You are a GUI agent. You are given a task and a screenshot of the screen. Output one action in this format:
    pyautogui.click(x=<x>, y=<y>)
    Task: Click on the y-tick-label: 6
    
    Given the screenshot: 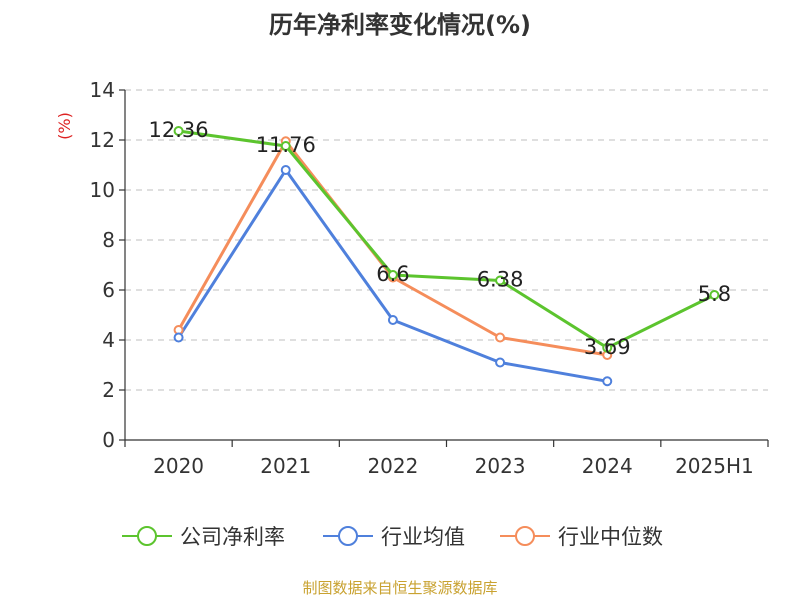 What is the action you would take?
    pyautogui.click(x=108, y=290)
    